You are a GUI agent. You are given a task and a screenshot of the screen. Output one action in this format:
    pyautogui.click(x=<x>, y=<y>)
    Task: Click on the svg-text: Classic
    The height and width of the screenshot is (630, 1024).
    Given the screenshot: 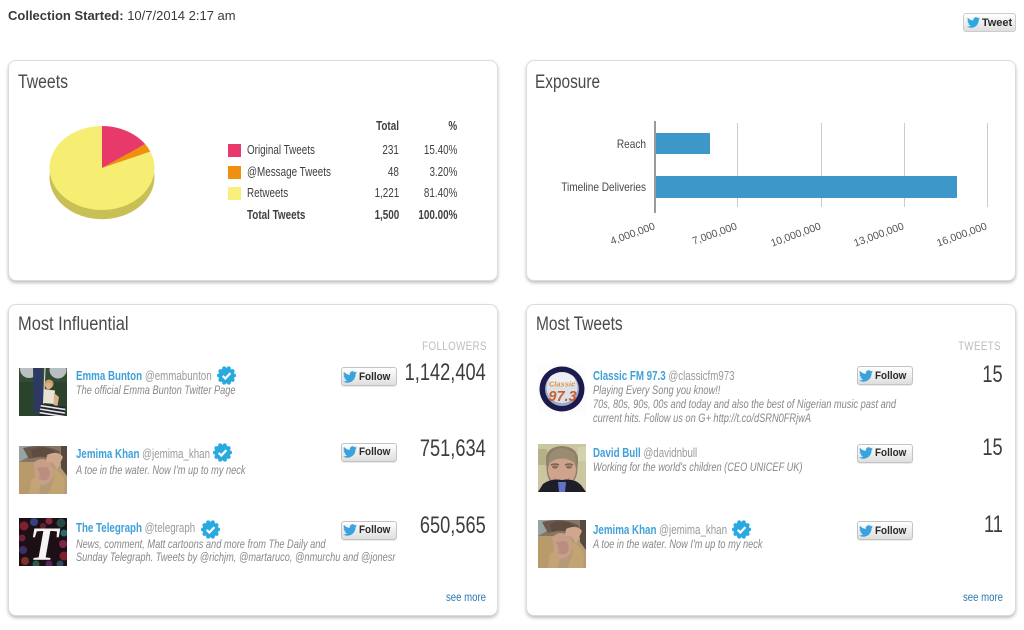 What is the action you would take?
    pyautogui.click(x=562, y=384)
    